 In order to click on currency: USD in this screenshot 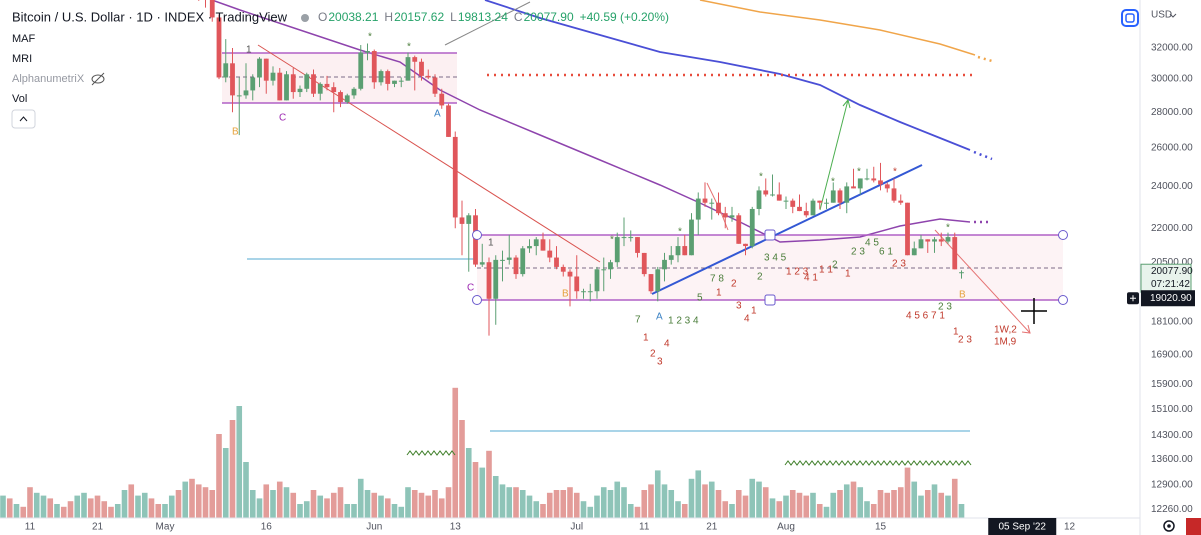, I will do `click(1161, 15)`.